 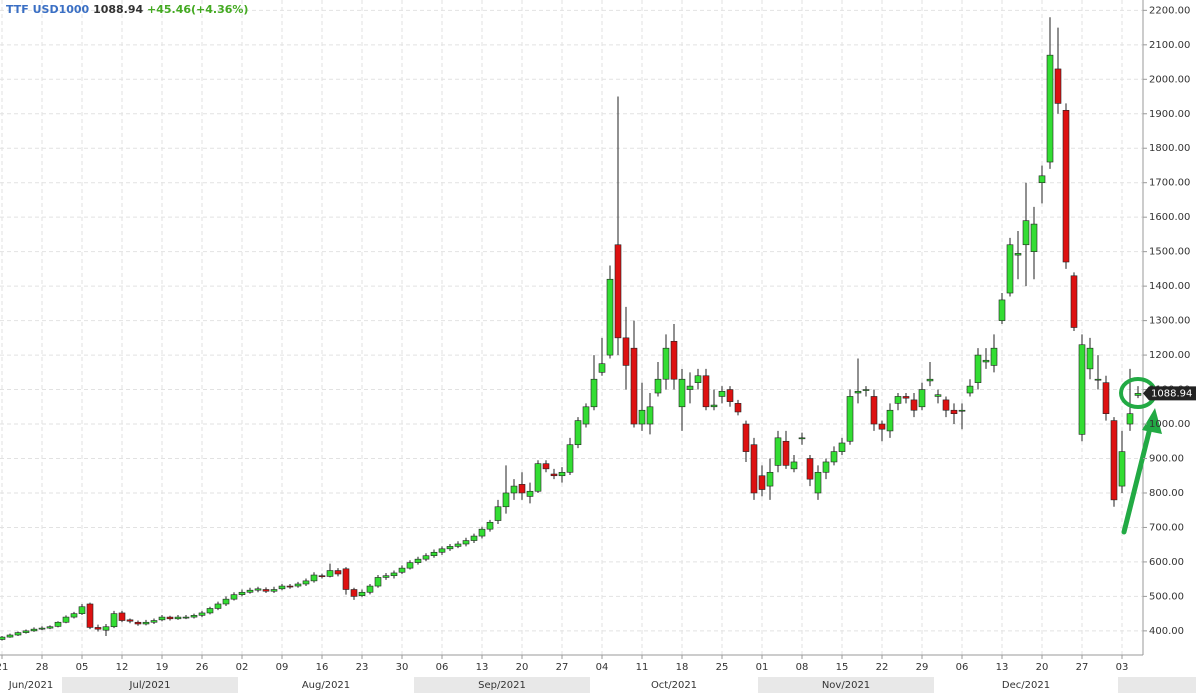 I want to click on month-label: Aug/2021, so click(x=326, y=685).